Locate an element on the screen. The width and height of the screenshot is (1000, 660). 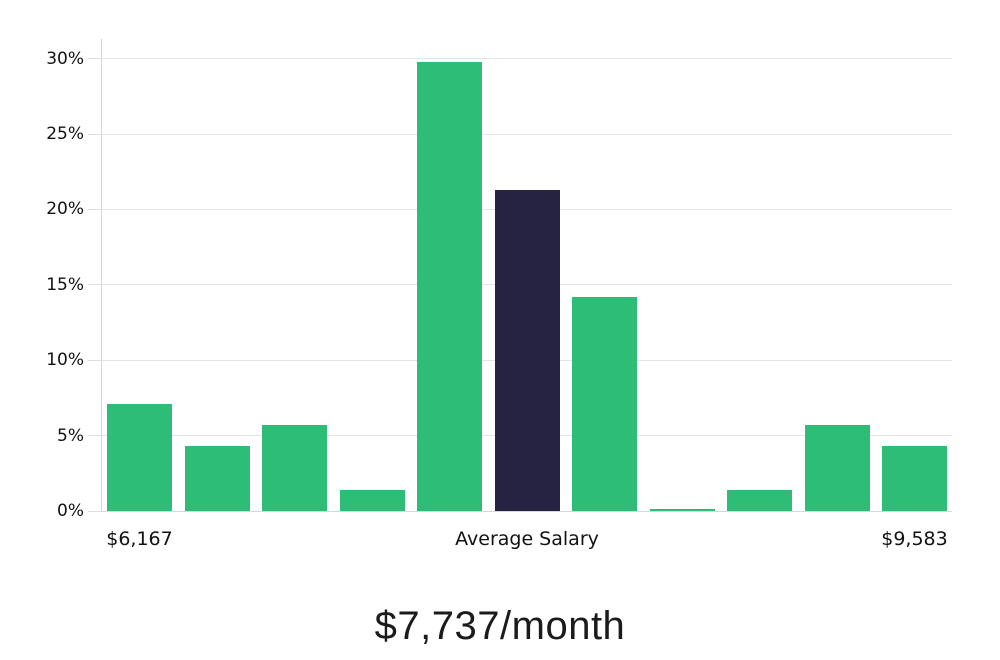
y-tick-mark-25pct is located at coordinates (95, 134).